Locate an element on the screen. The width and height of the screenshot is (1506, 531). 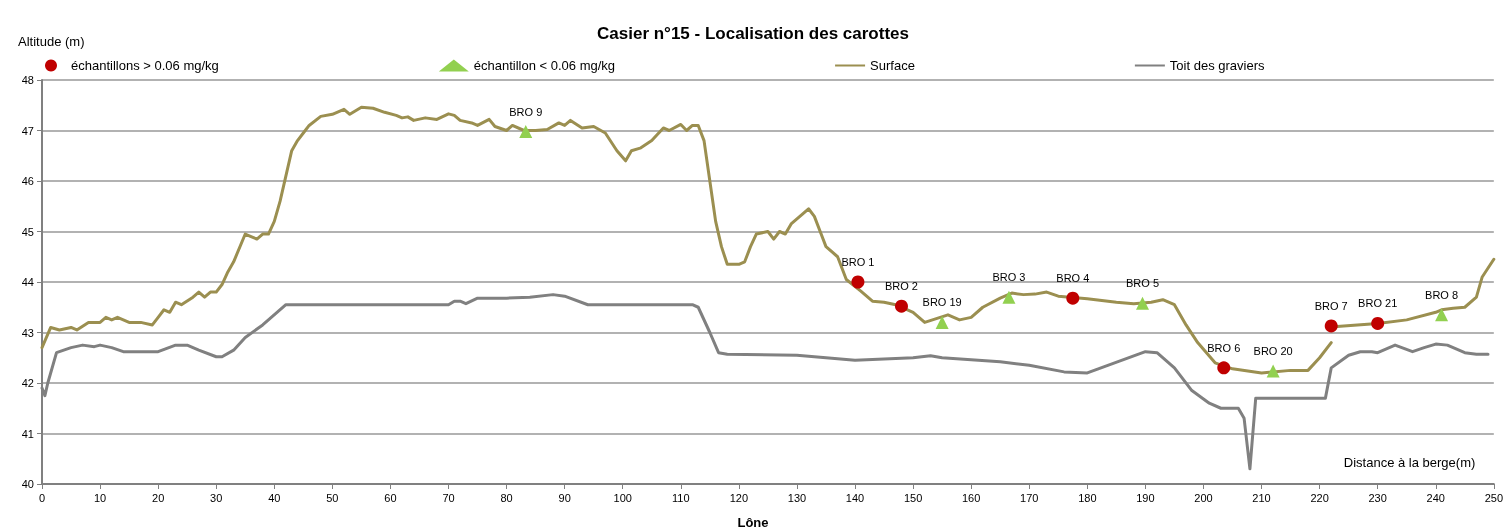
legend-label: Toit des graviers is located at coordinates (1217, 65).